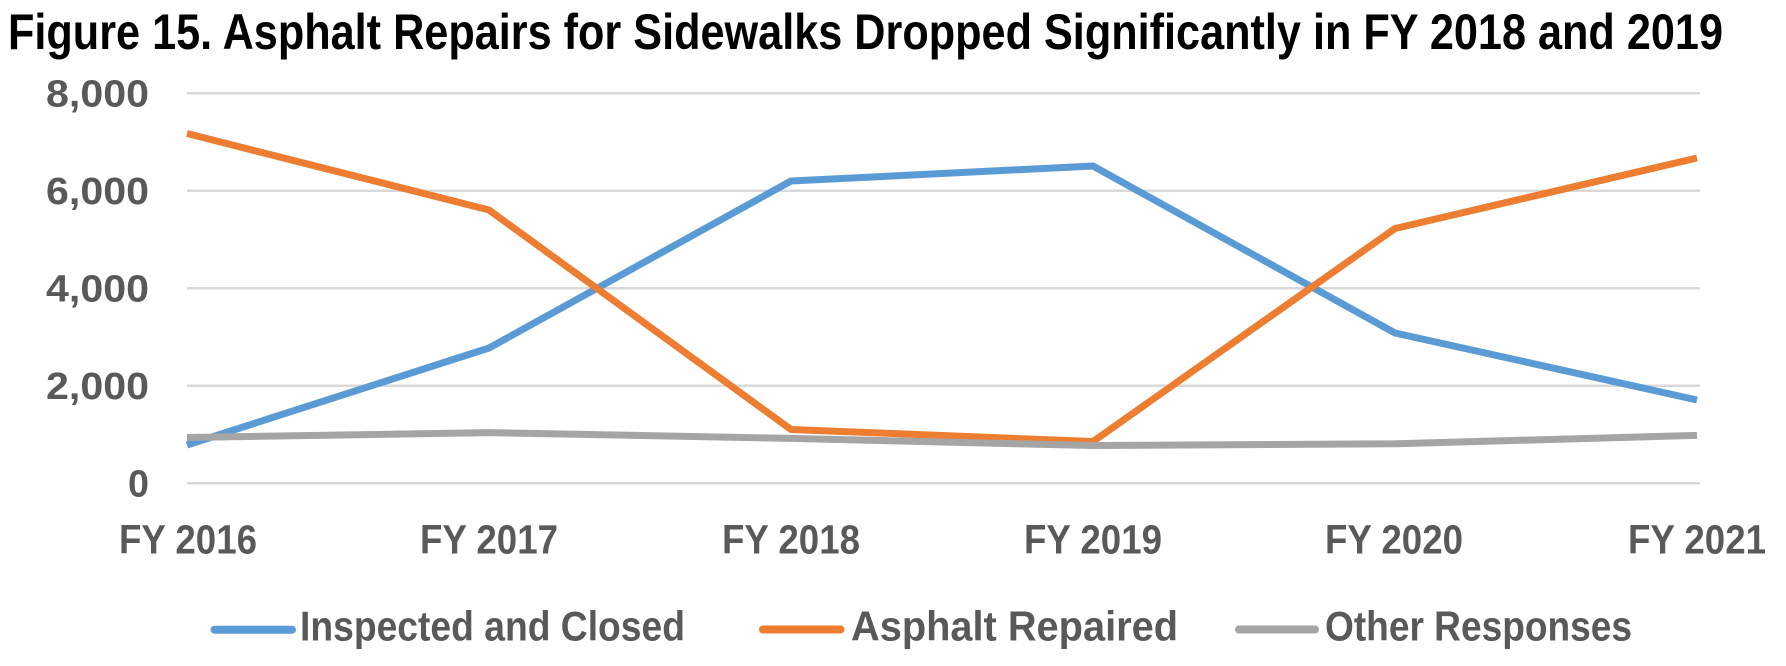 This screenshot has width=1786, height=666. Describe the element at coordinates (791, 539) in the screenshot. I see `svg-text: FY 2018` at that location.